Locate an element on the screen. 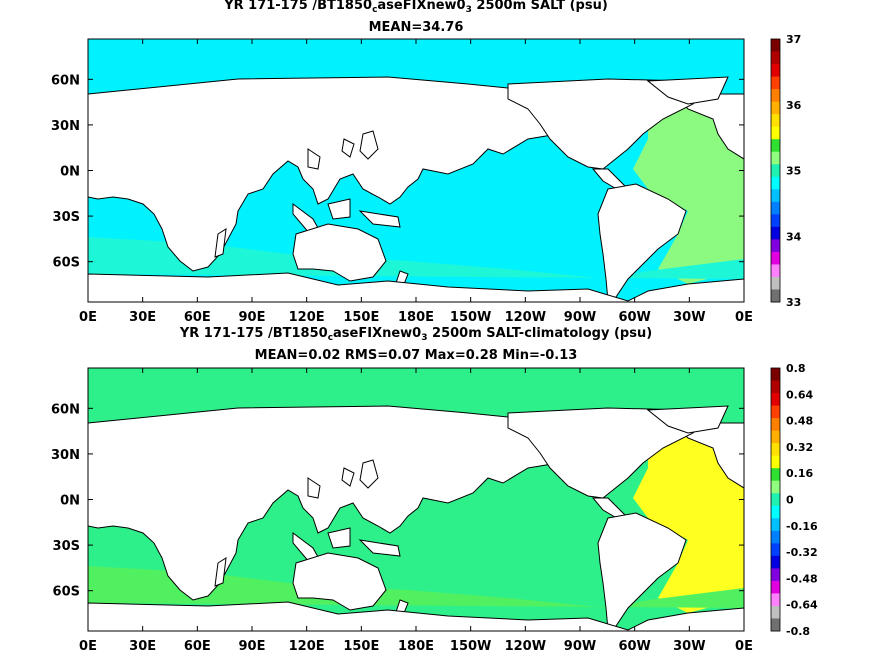  panel2-stats: MEAN=0.02 RMS=0.07 Max=0.28 Min=-0.13 is located at coordinates (416, 355).